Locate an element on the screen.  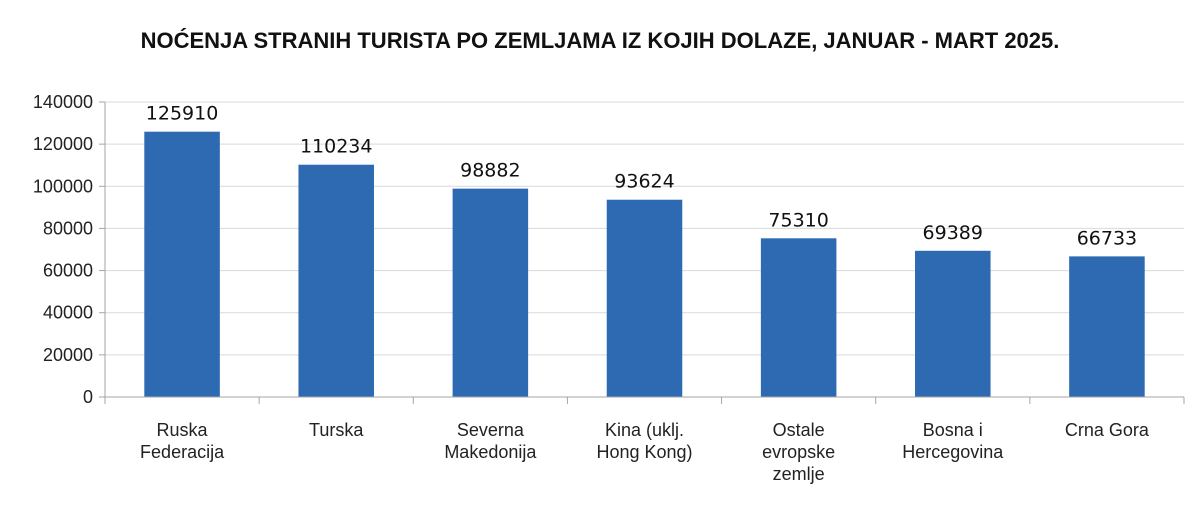
x-category-label: Ostale evropske zemlje is located at coordinates (798, 452).